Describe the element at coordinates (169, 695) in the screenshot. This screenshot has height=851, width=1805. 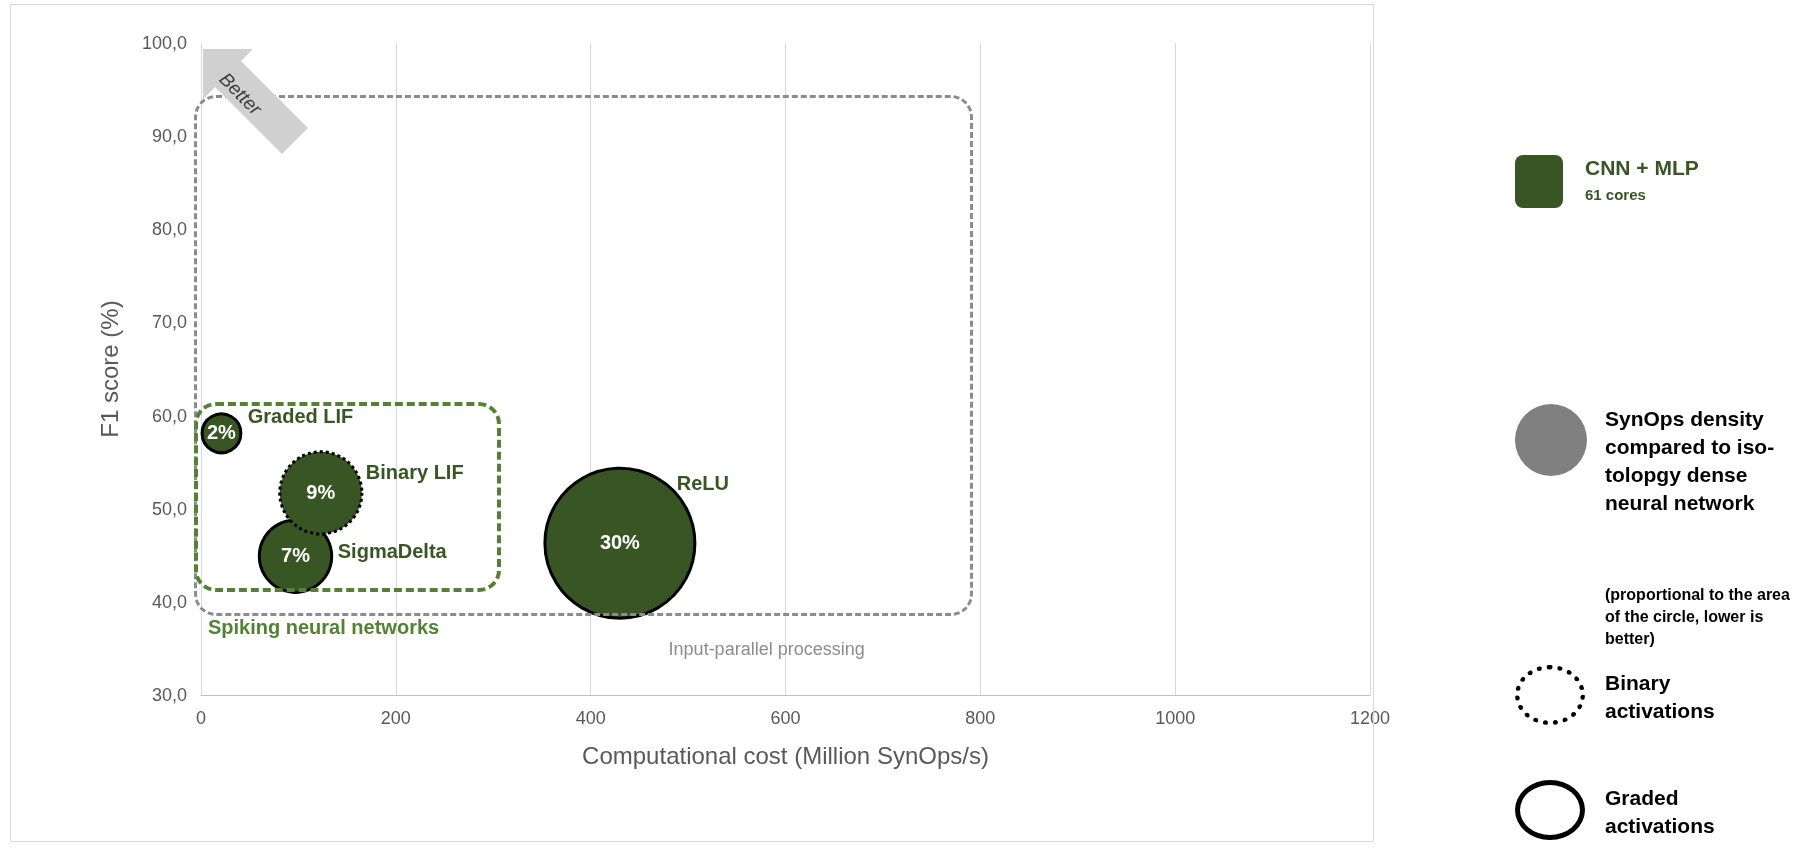
I see `y-tick-label: 30,0` at that location.